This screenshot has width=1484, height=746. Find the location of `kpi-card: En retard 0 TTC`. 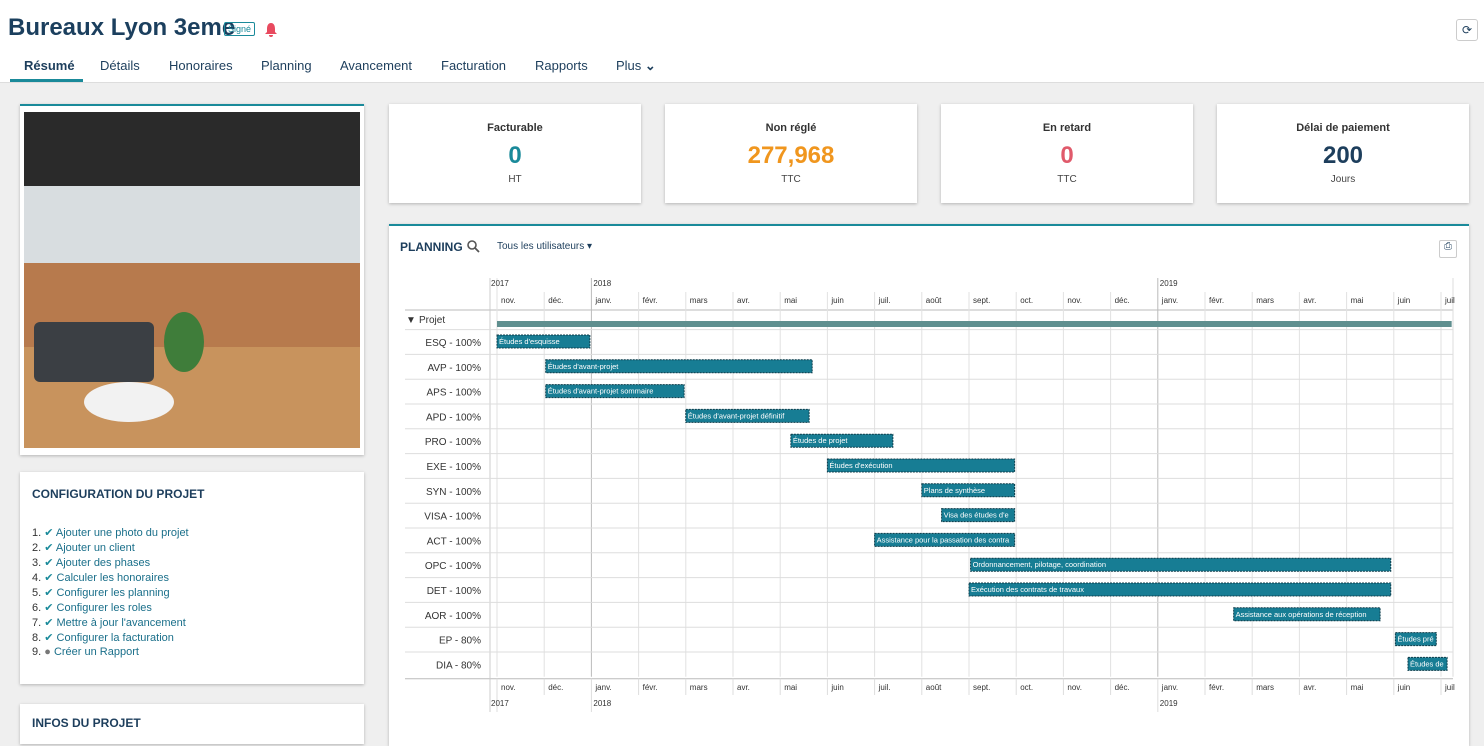

kpi-card: En retard 0 TTC is located at coordinates (1067, 153).